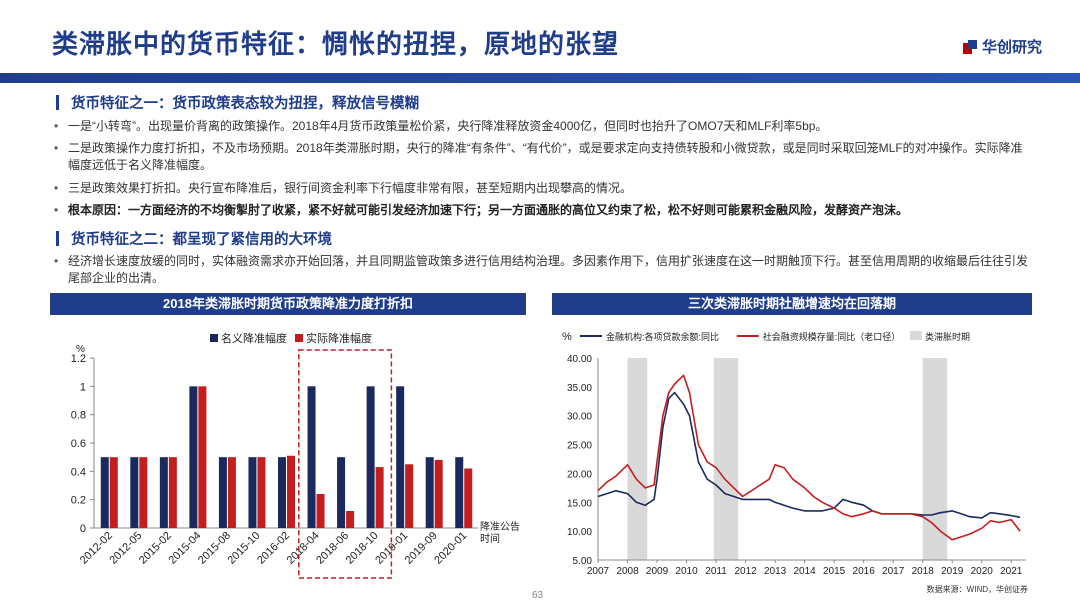 The height and width of the screenshot is (608, 1080). Describe the element at coordinates (832, 336) in the screenshot. I see `legend-label: 社会融资规模存量:同比（老口径）` at that location.